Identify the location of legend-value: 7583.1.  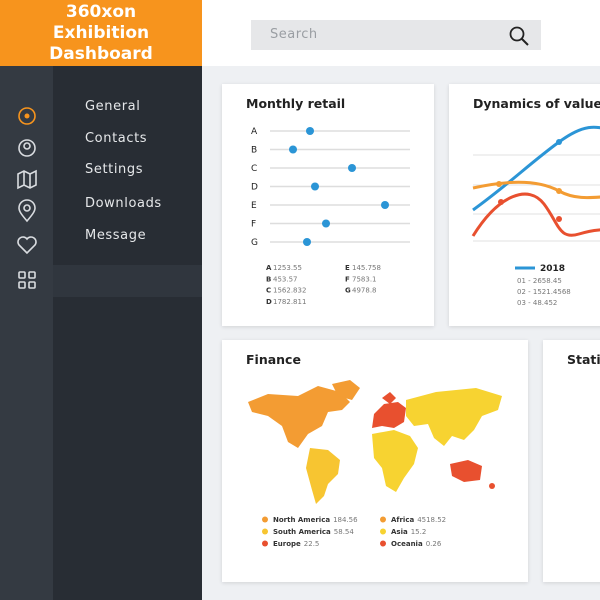
(364, 279).